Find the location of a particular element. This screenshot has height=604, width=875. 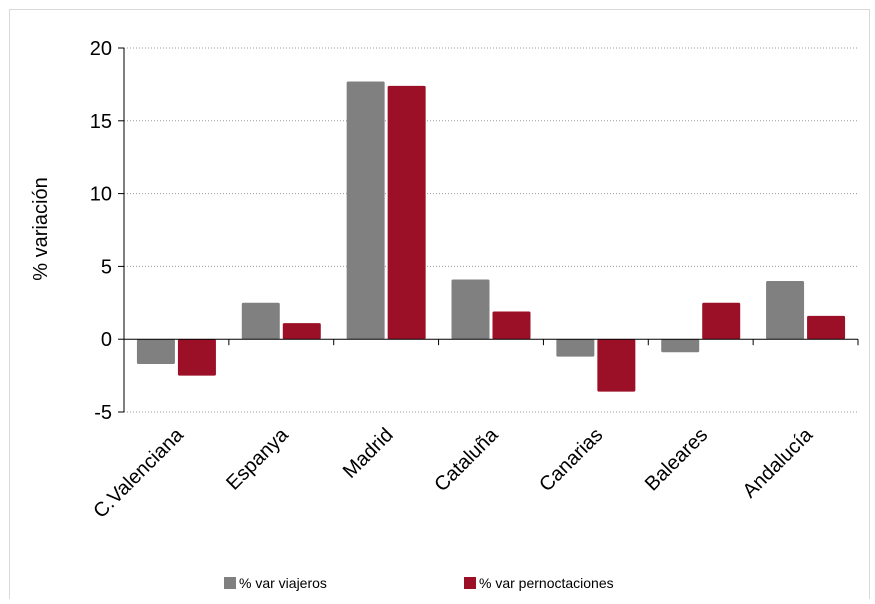

legend-swatch-viajeros is located at coordinates (230, 583).